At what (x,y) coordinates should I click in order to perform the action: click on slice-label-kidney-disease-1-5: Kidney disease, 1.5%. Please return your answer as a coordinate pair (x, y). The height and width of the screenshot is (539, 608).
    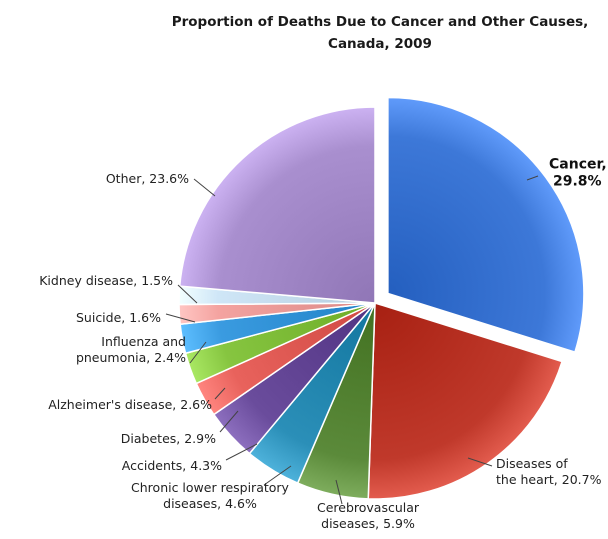
    Looking at the image, I should click on (106, 280).